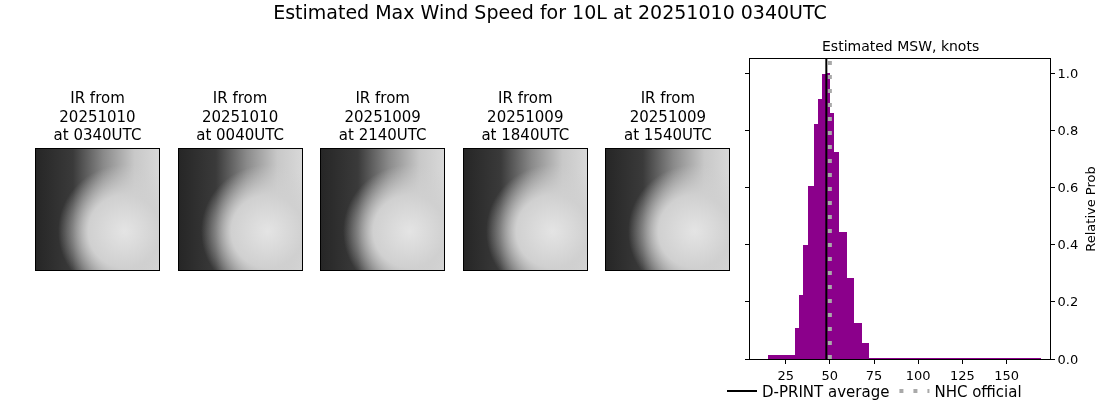 The image size is (1100, 409). Describe the element at coordinates (240, 117) in the screenshot. I see `text: IR from 20251010 at 0040UTC` at that location.